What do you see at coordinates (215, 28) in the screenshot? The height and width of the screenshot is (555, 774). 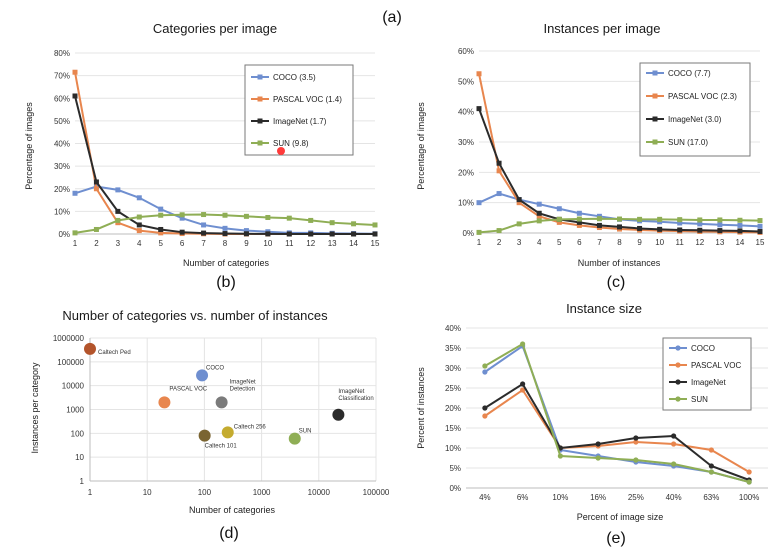 I see `chart-b-title: Categories per image` at bounding box center [215, 28].